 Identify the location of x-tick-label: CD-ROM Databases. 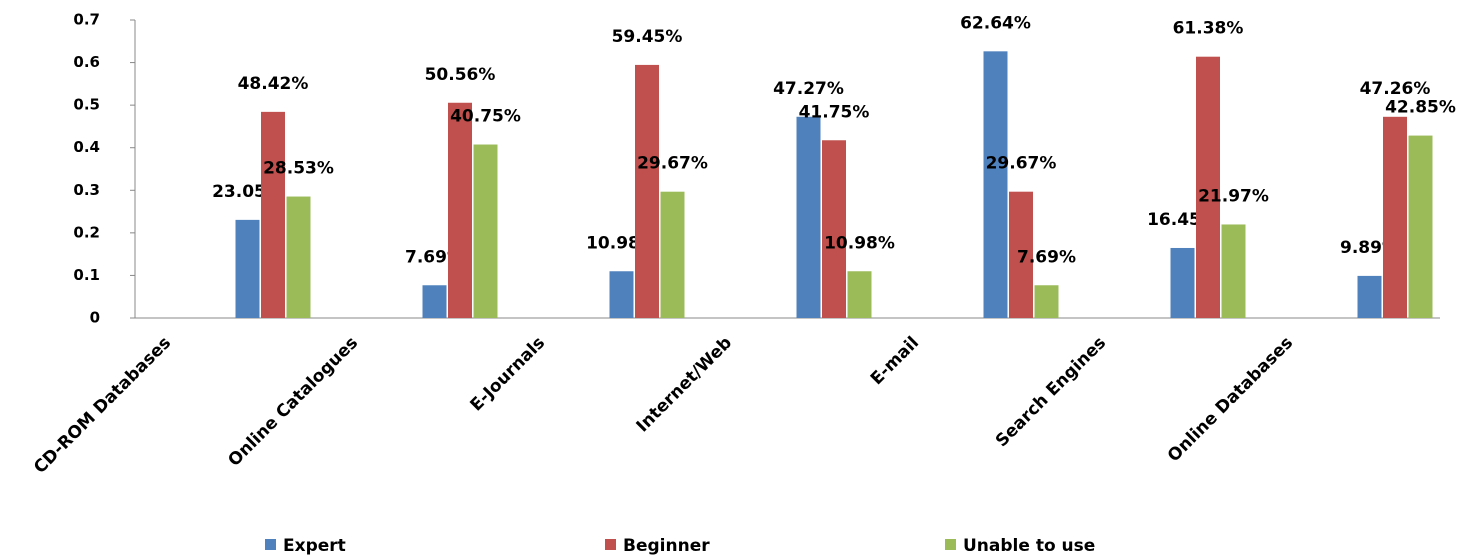
(102, 405).